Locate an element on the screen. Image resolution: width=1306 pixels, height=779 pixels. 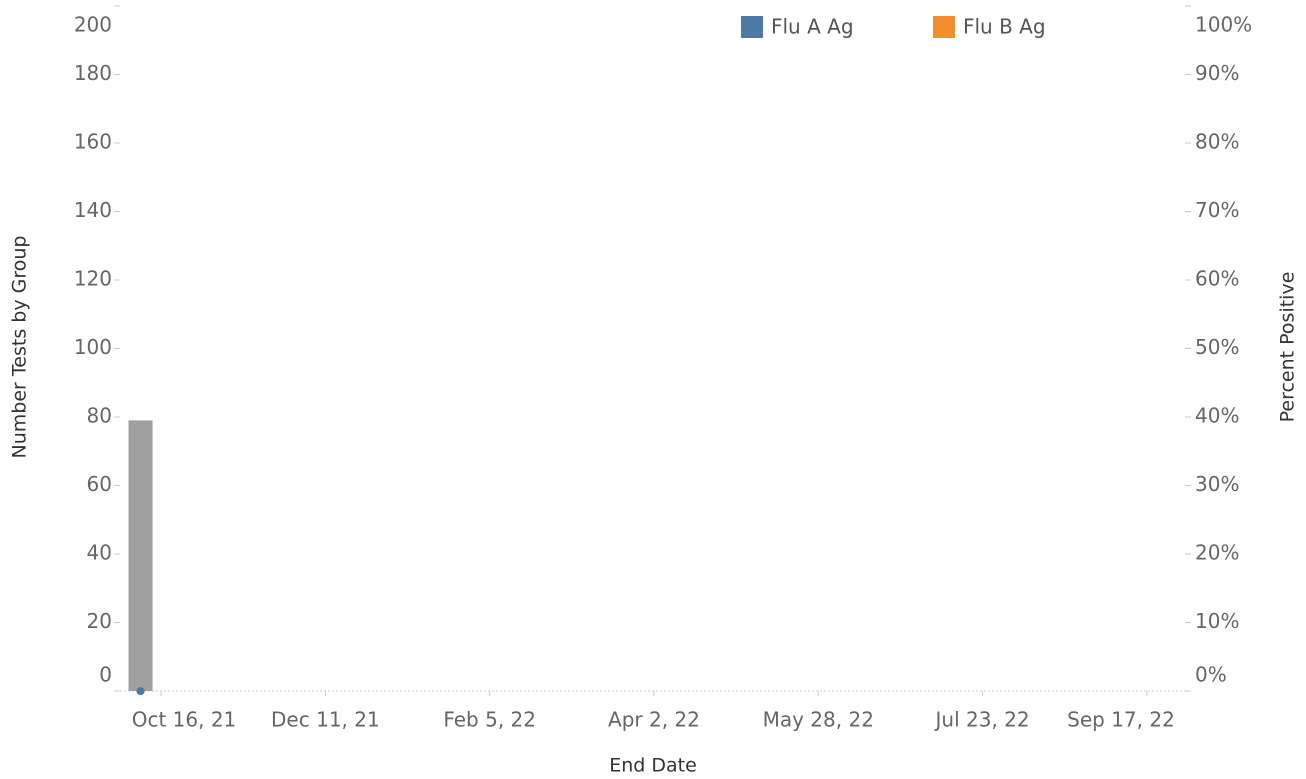
x-tick-label: Sep 17, 22 is located at coordinates (1121, 720).